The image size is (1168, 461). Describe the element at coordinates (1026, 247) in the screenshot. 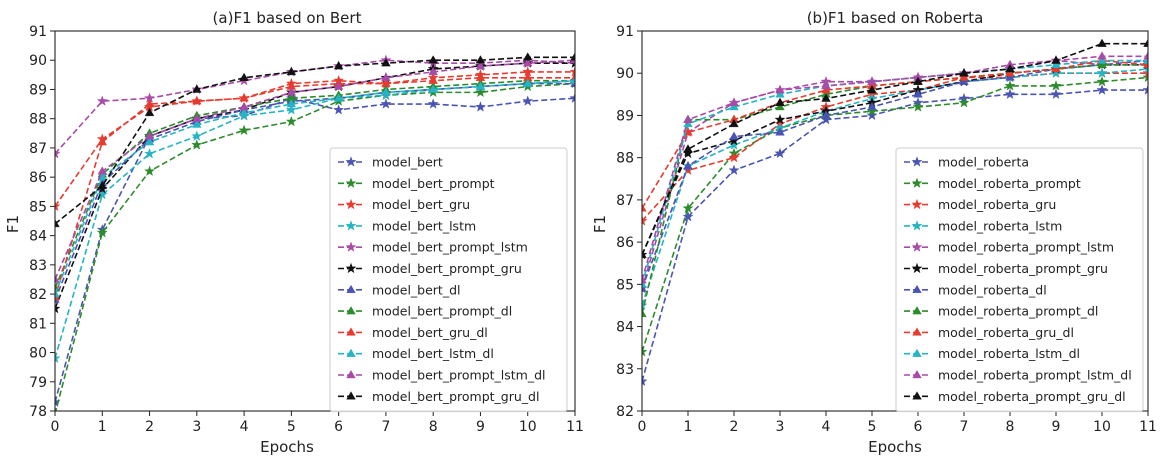

I see `legend-label: model_roberta_prompt_lstm` at that location.